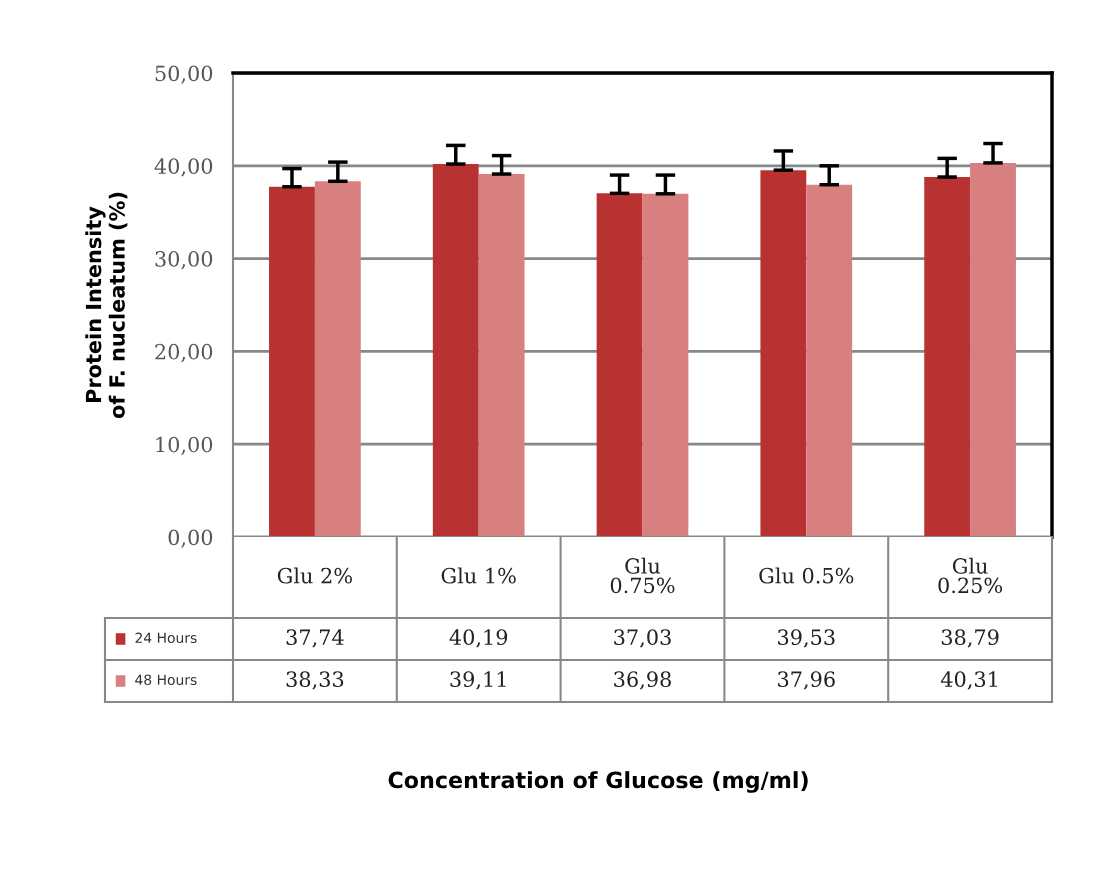 Image resolution: width=1099 pixels, height=870 pixels. Describe the element at coordinates (314, 575) in the screenshot. I see `x-tick-label: Glu 2%` at that location.